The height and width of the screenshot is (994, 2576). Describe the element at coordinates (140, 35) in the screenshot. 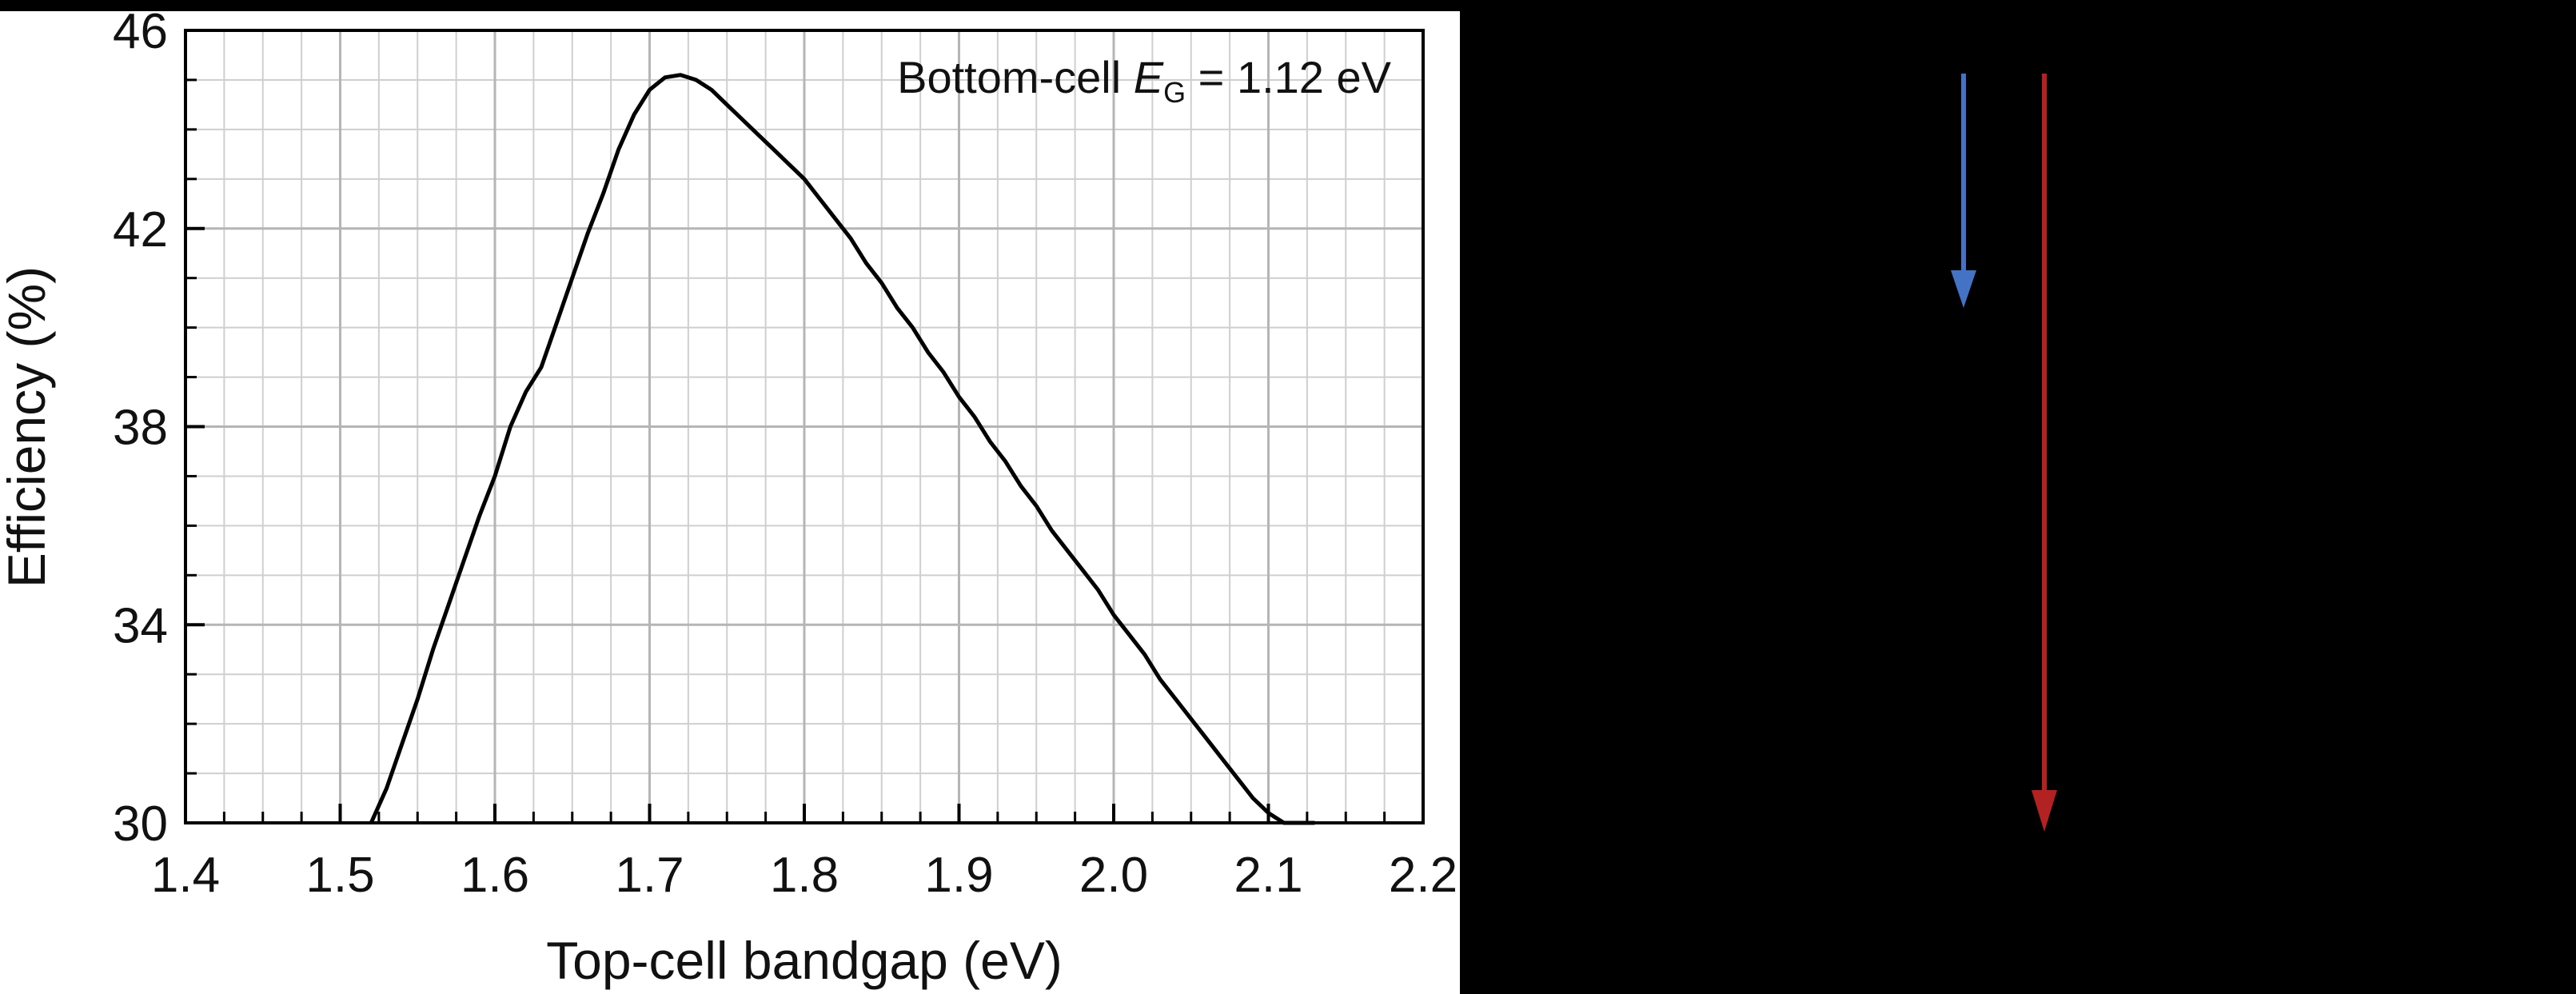

I see `y-tick-label: 46` at that location.